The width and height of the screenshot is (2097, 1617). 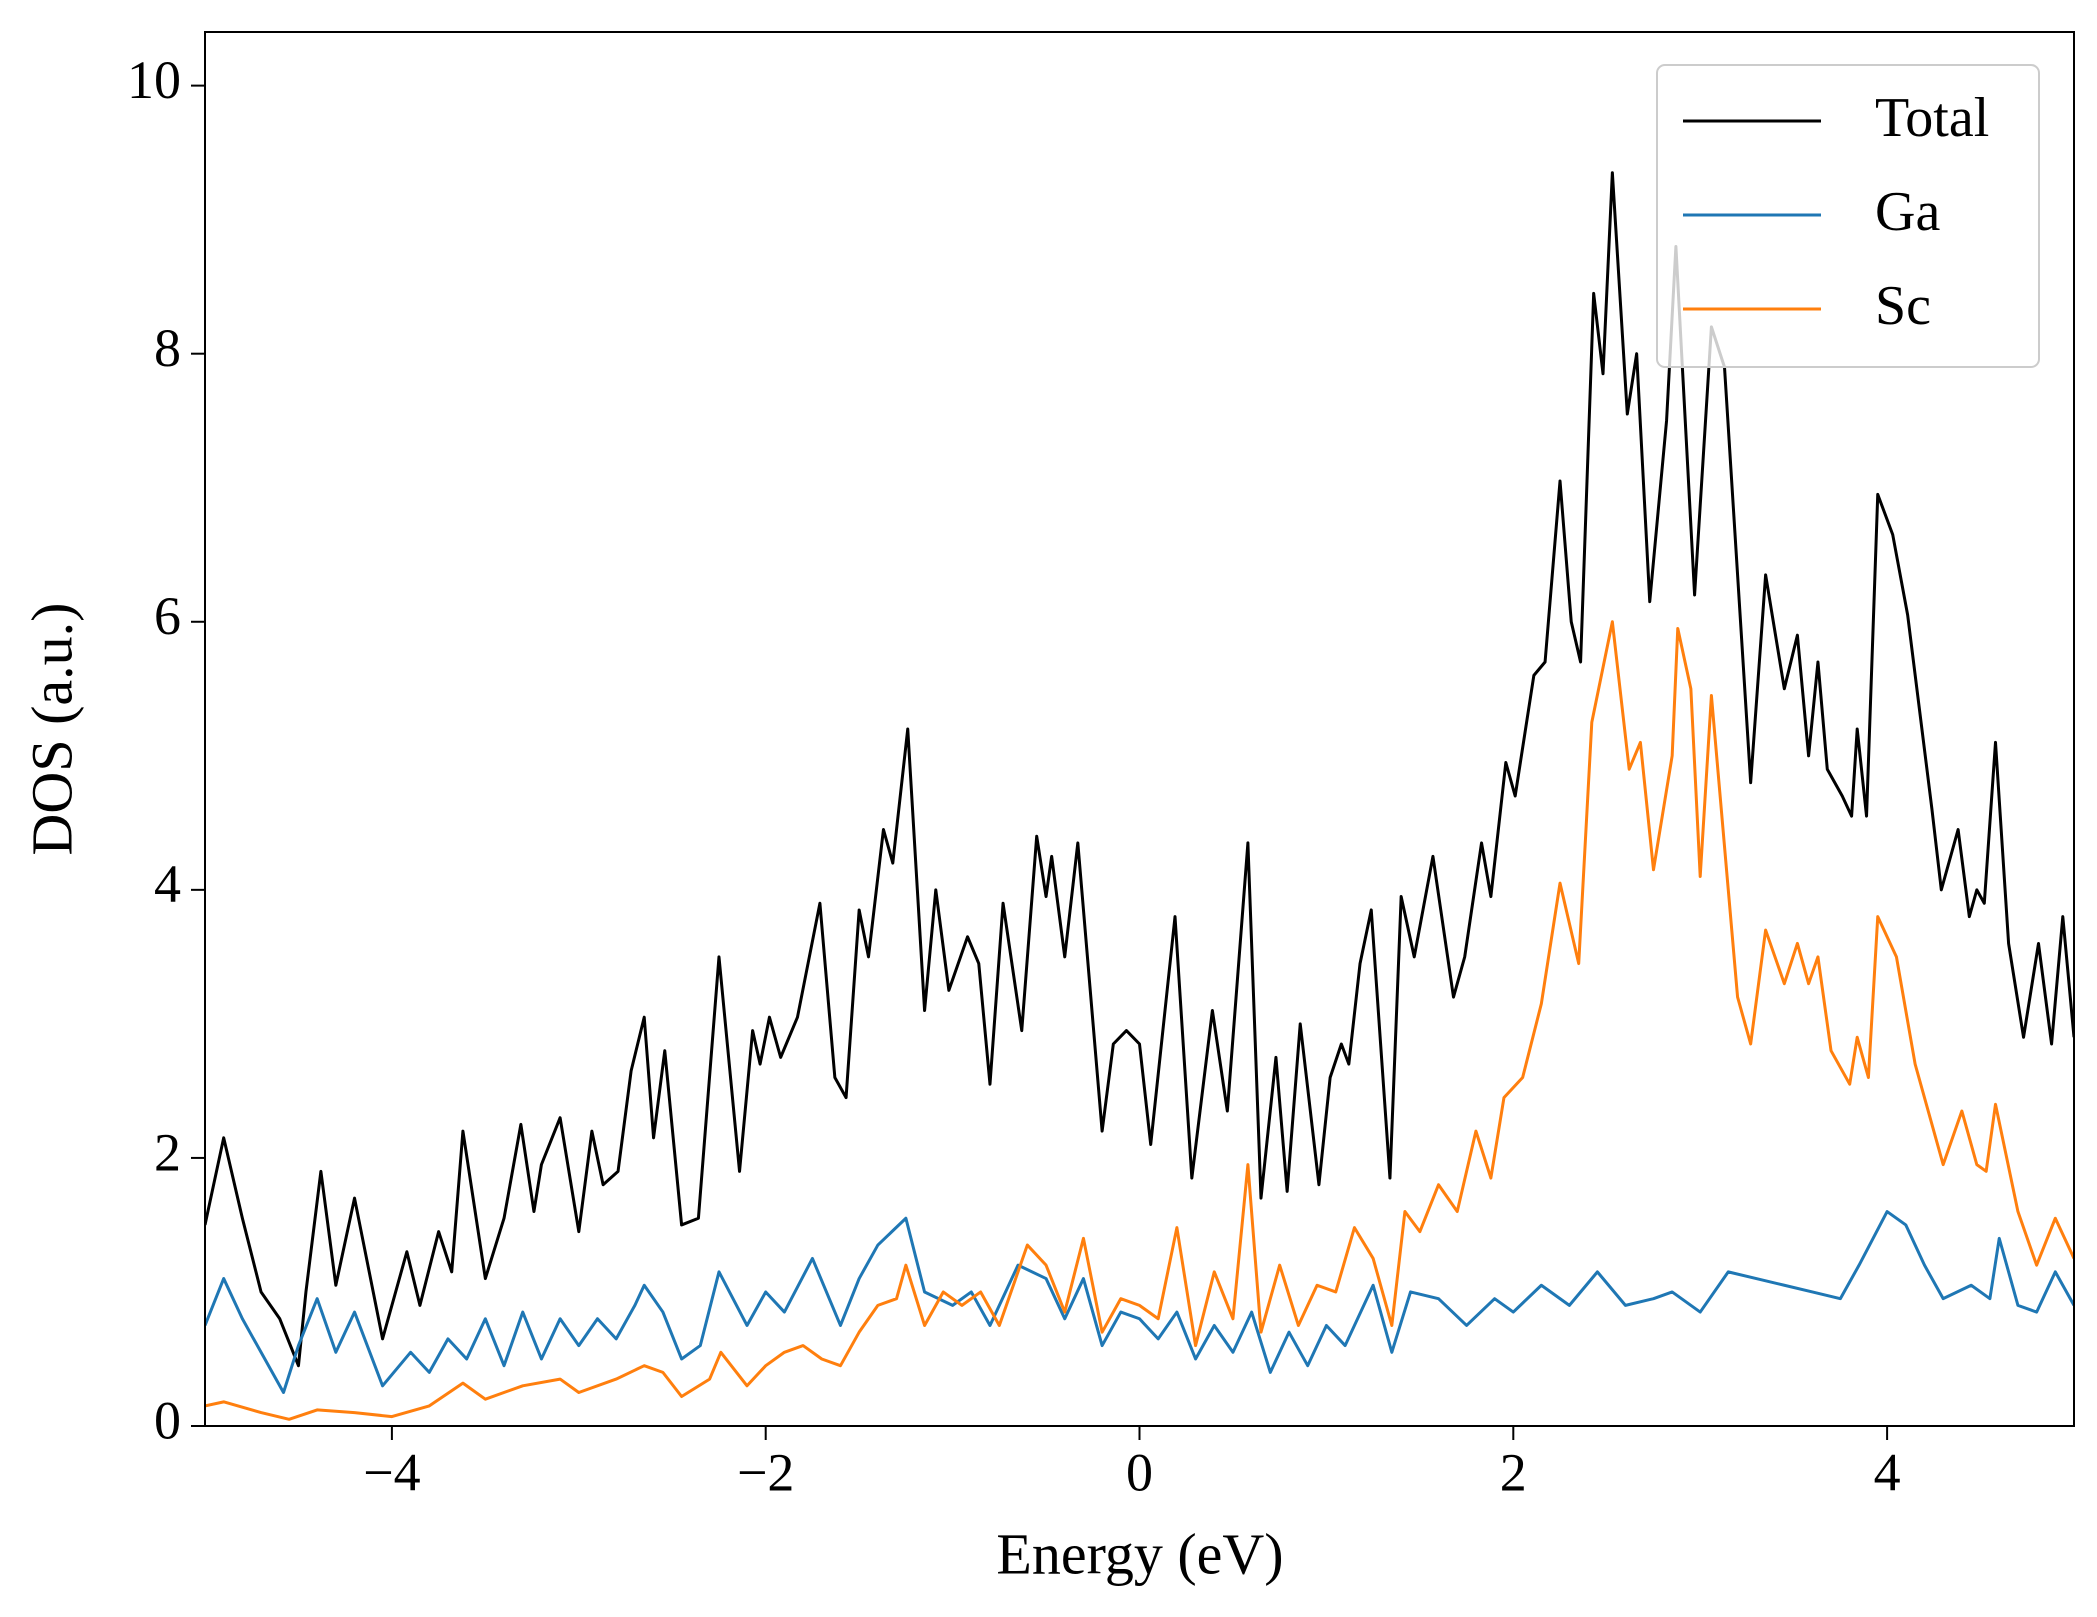 What do you see at coordinates (1932, 118) in the screenshot?
I see `legend-label: Total` at bounding box center [1932, 118].